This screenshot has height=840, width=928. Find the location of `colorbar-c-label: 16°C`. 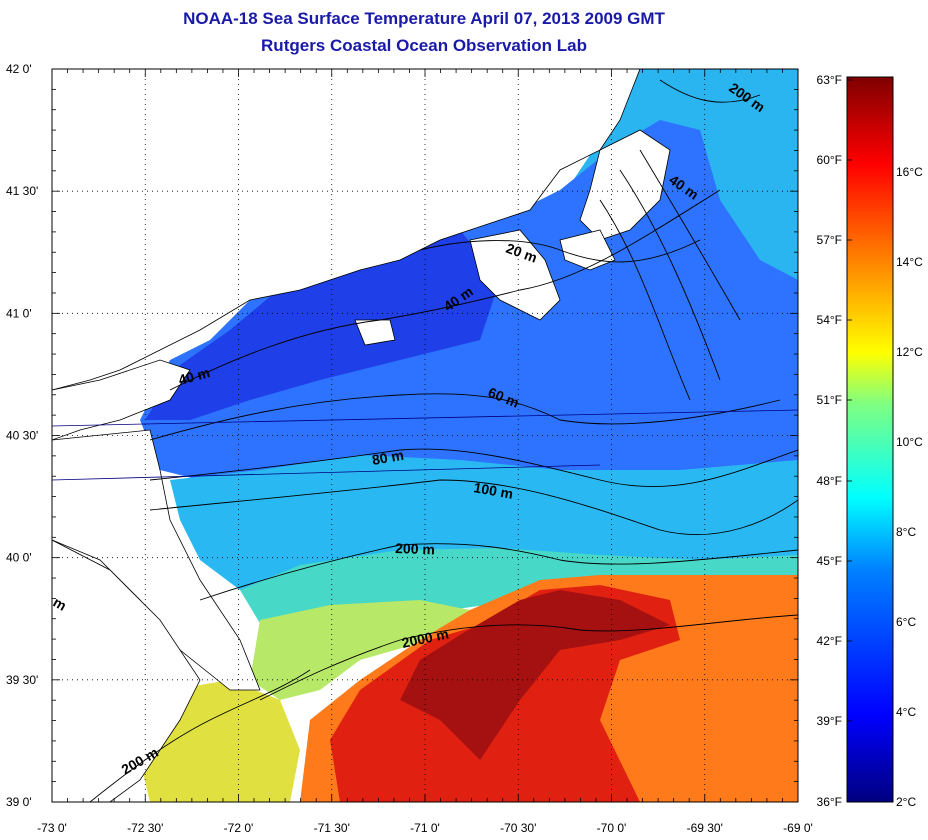

colorbar-c-label: 16°C is located at coordinates (909, 172).